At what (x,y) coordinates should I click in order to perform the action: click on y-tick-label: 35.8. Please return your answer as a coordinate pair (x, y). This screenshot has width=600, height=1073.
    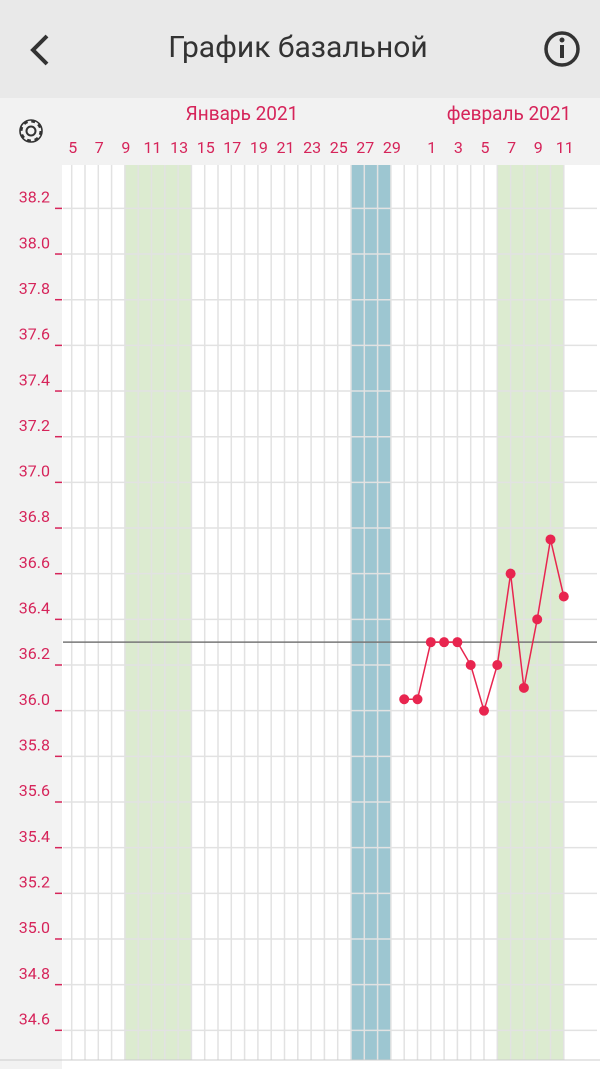
    Looking at the image, I should click on (34, 745).